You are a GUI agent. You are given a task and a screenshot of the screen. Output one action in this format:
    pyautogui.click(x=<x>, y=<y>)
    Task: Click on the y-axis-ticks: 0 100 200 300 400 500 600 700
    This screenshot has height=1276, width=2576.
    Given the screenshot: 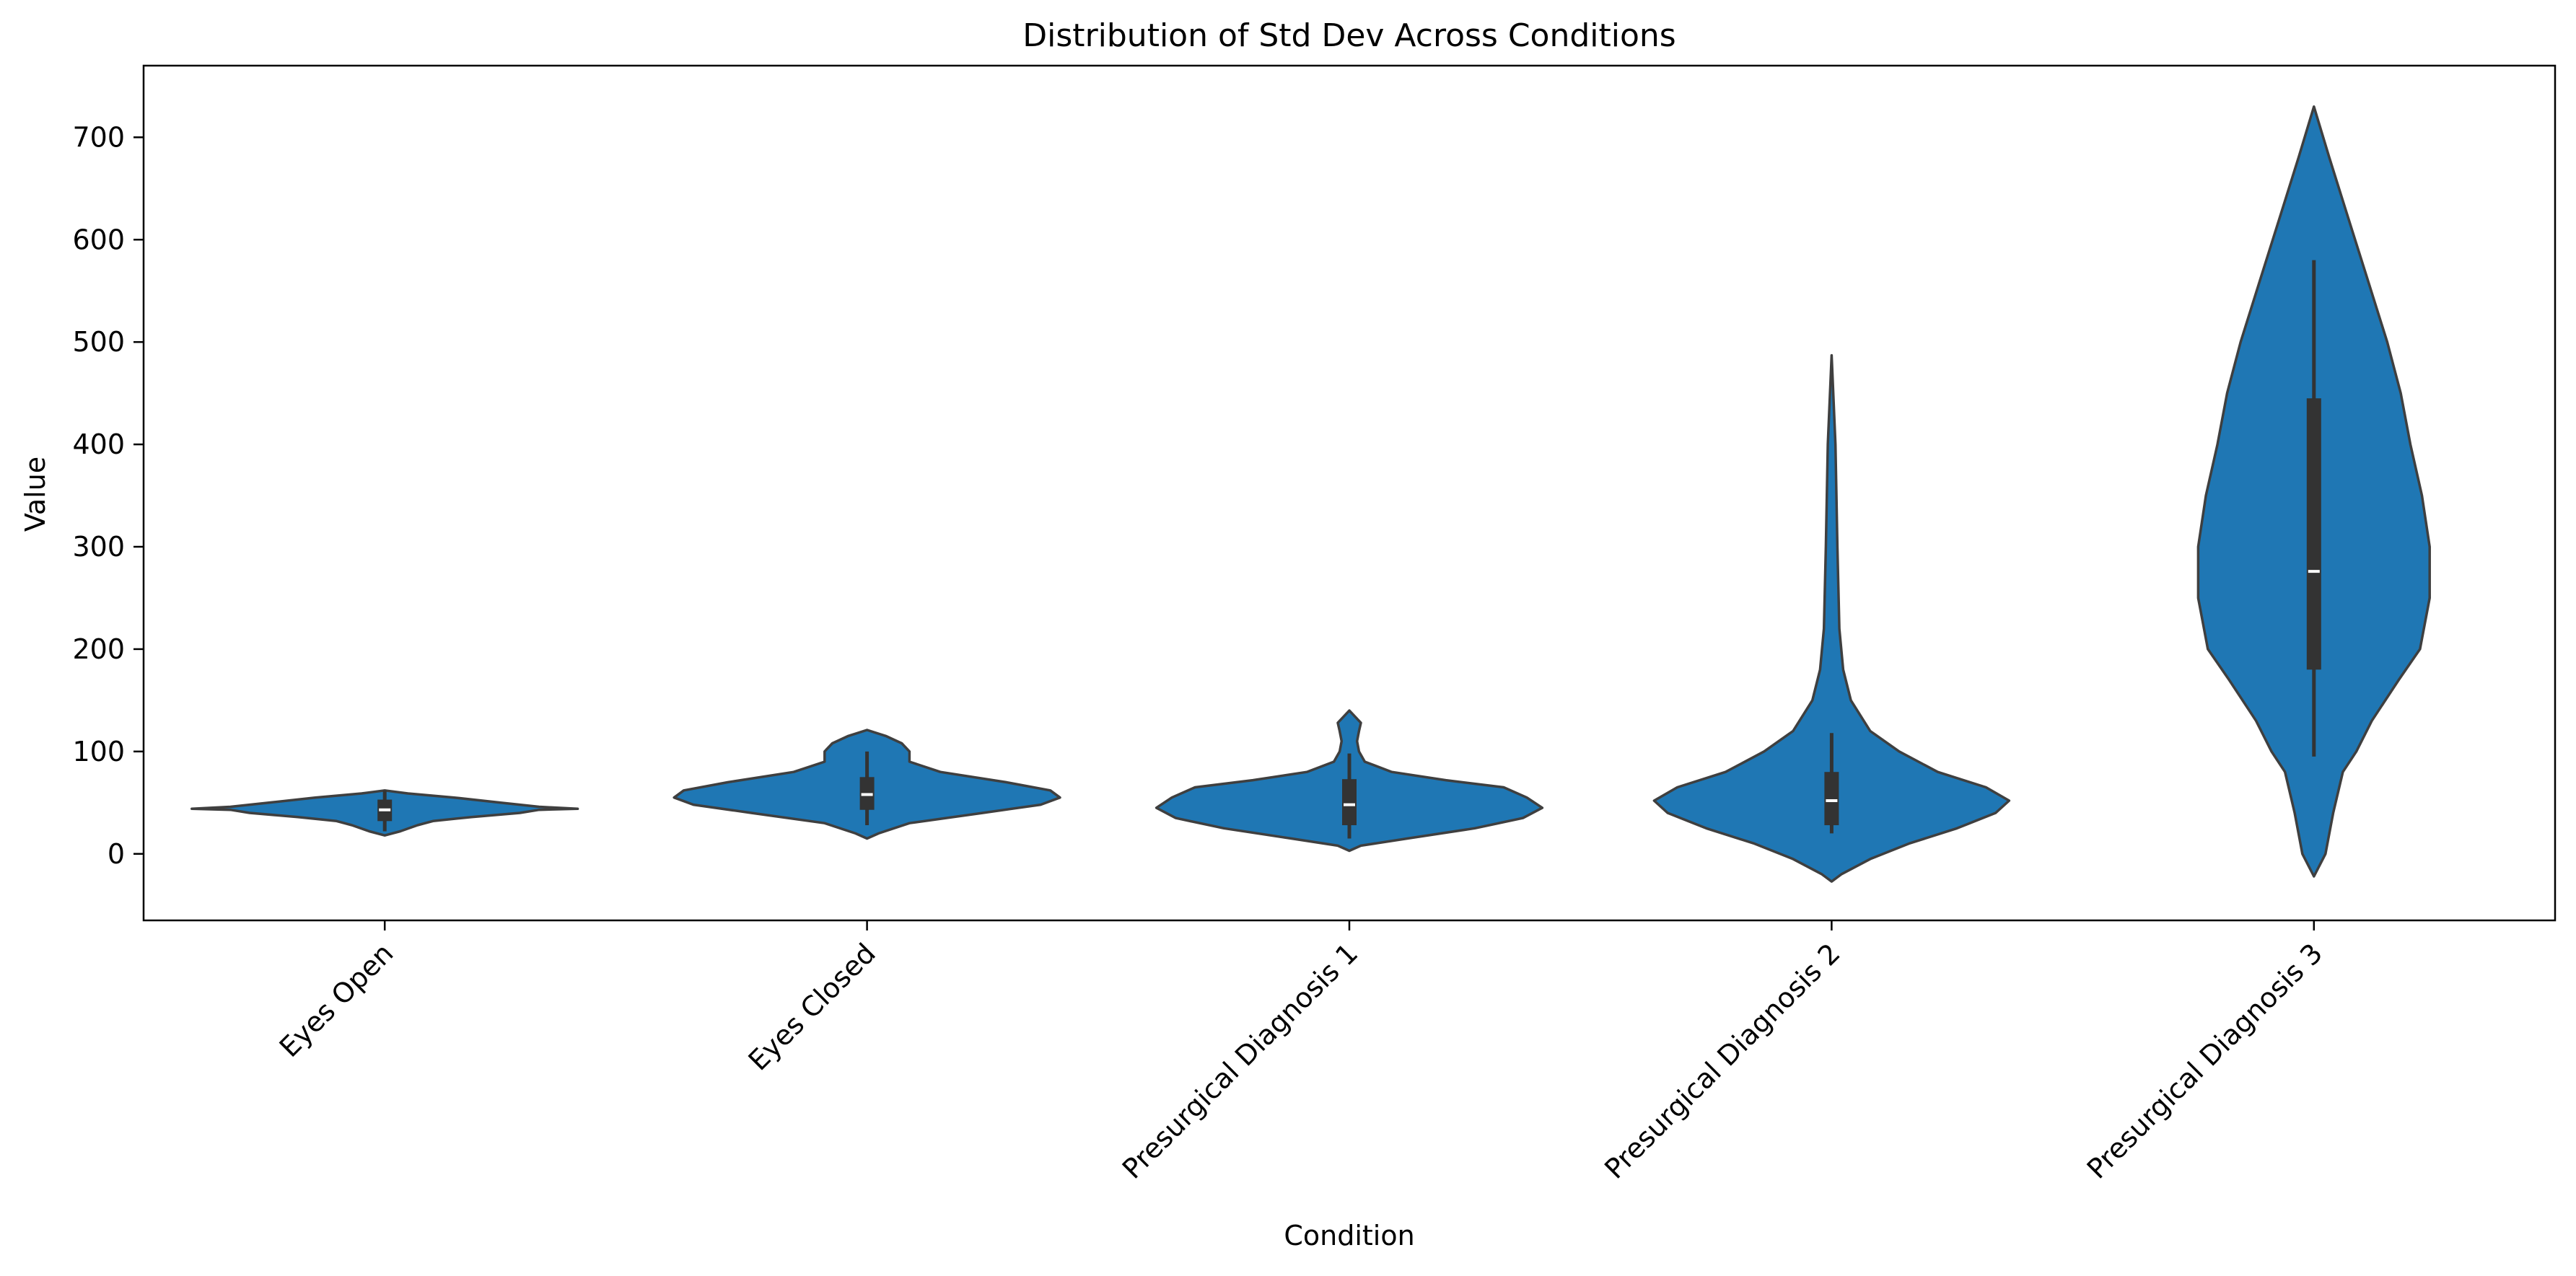 What is the action you would take?
    pyautogui.click(x=108, y=496)
    